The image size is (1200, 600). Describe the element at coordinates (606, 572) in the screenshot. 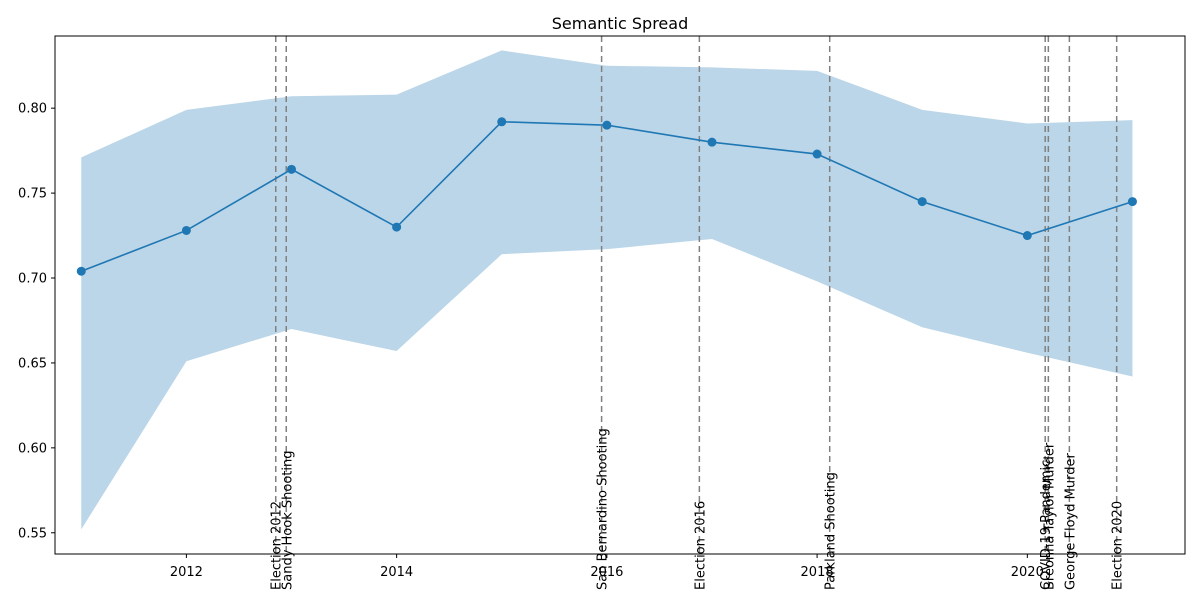

I see `x-tick-label: 2016` at that location.